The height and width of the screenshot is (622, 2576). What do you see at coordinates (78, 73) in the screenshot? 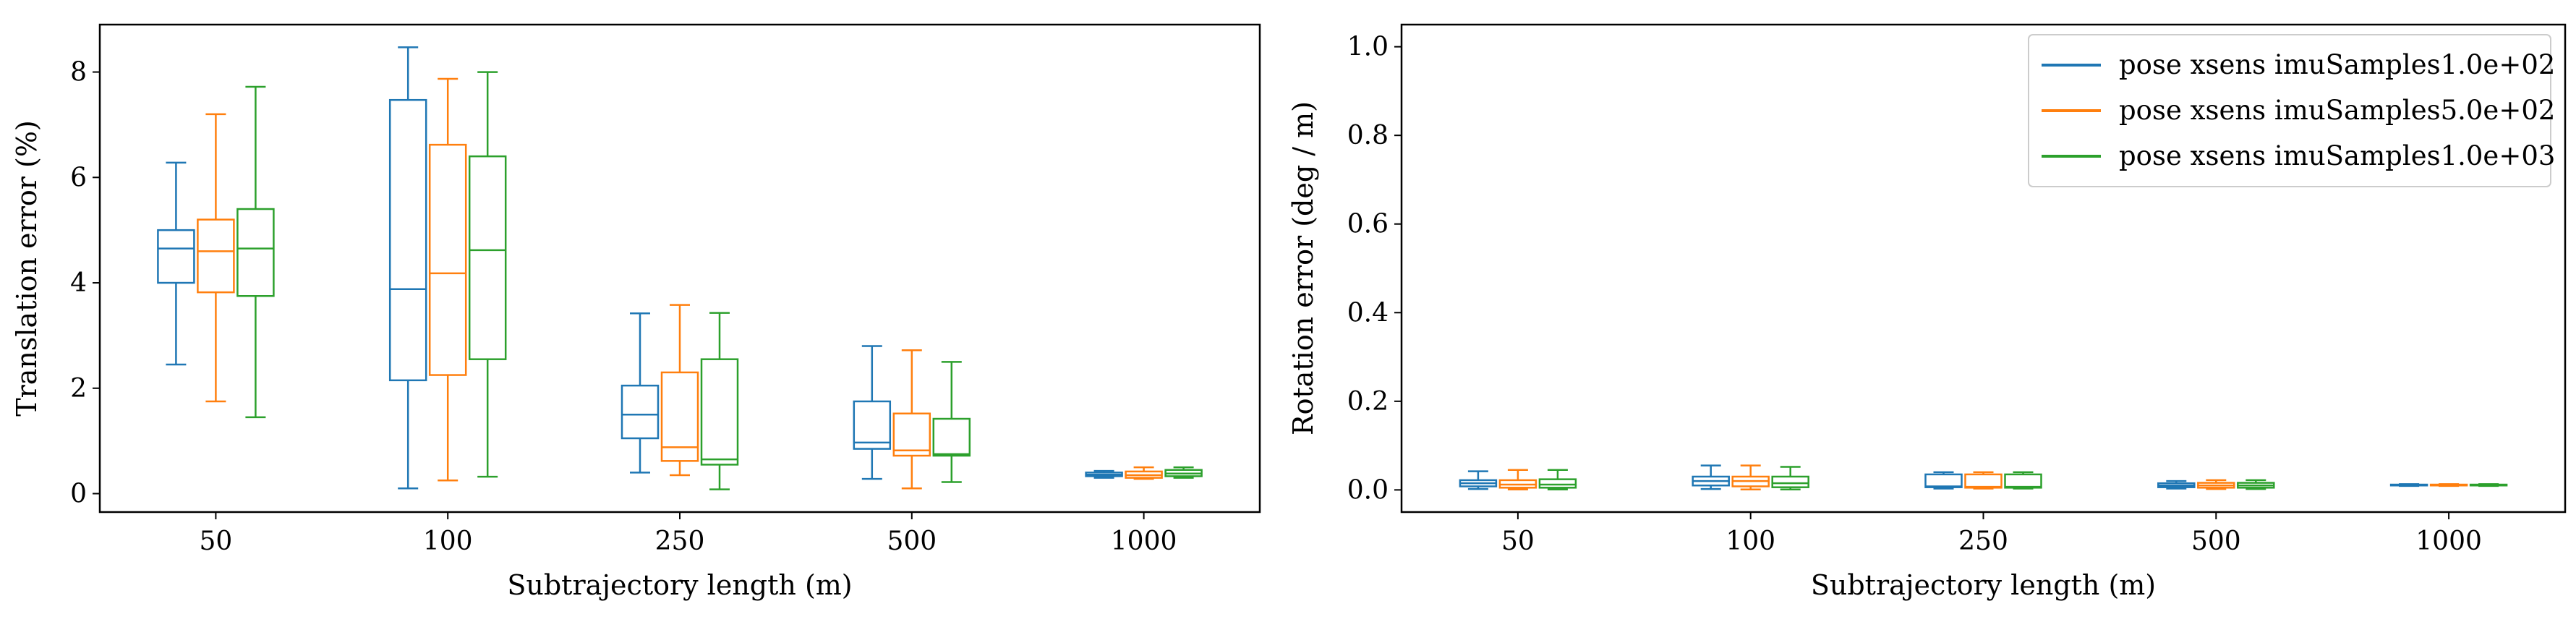
I see `y-tick-label: 8` at bounding box center [78, 73].